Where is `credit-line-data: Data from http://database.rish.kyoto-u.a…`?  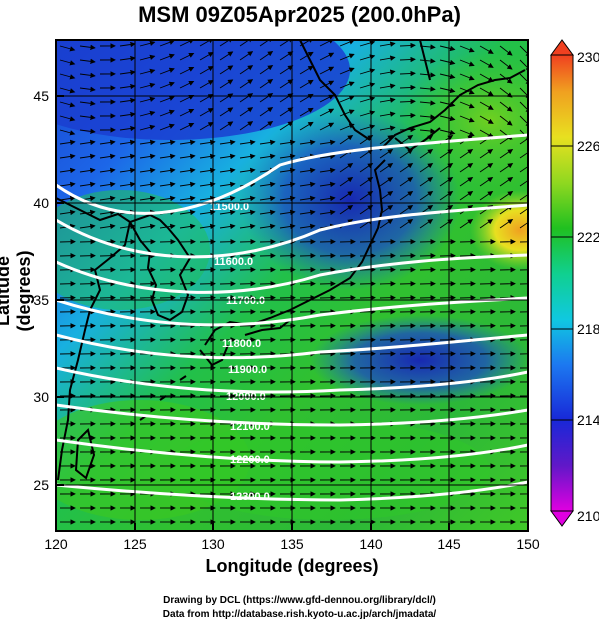
credit-line-data: Data from http://database.rish.kyoto-u.a… is located at coordinates (299, 614).